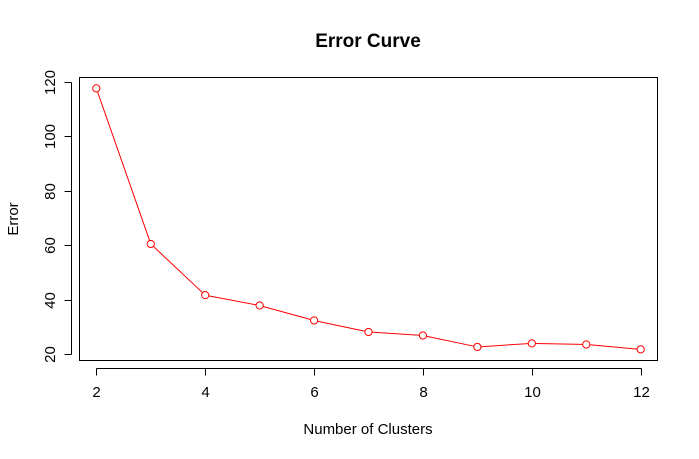 The image size is (699, 459). I want to click on y-tick-label: 20, so click(50, 354).